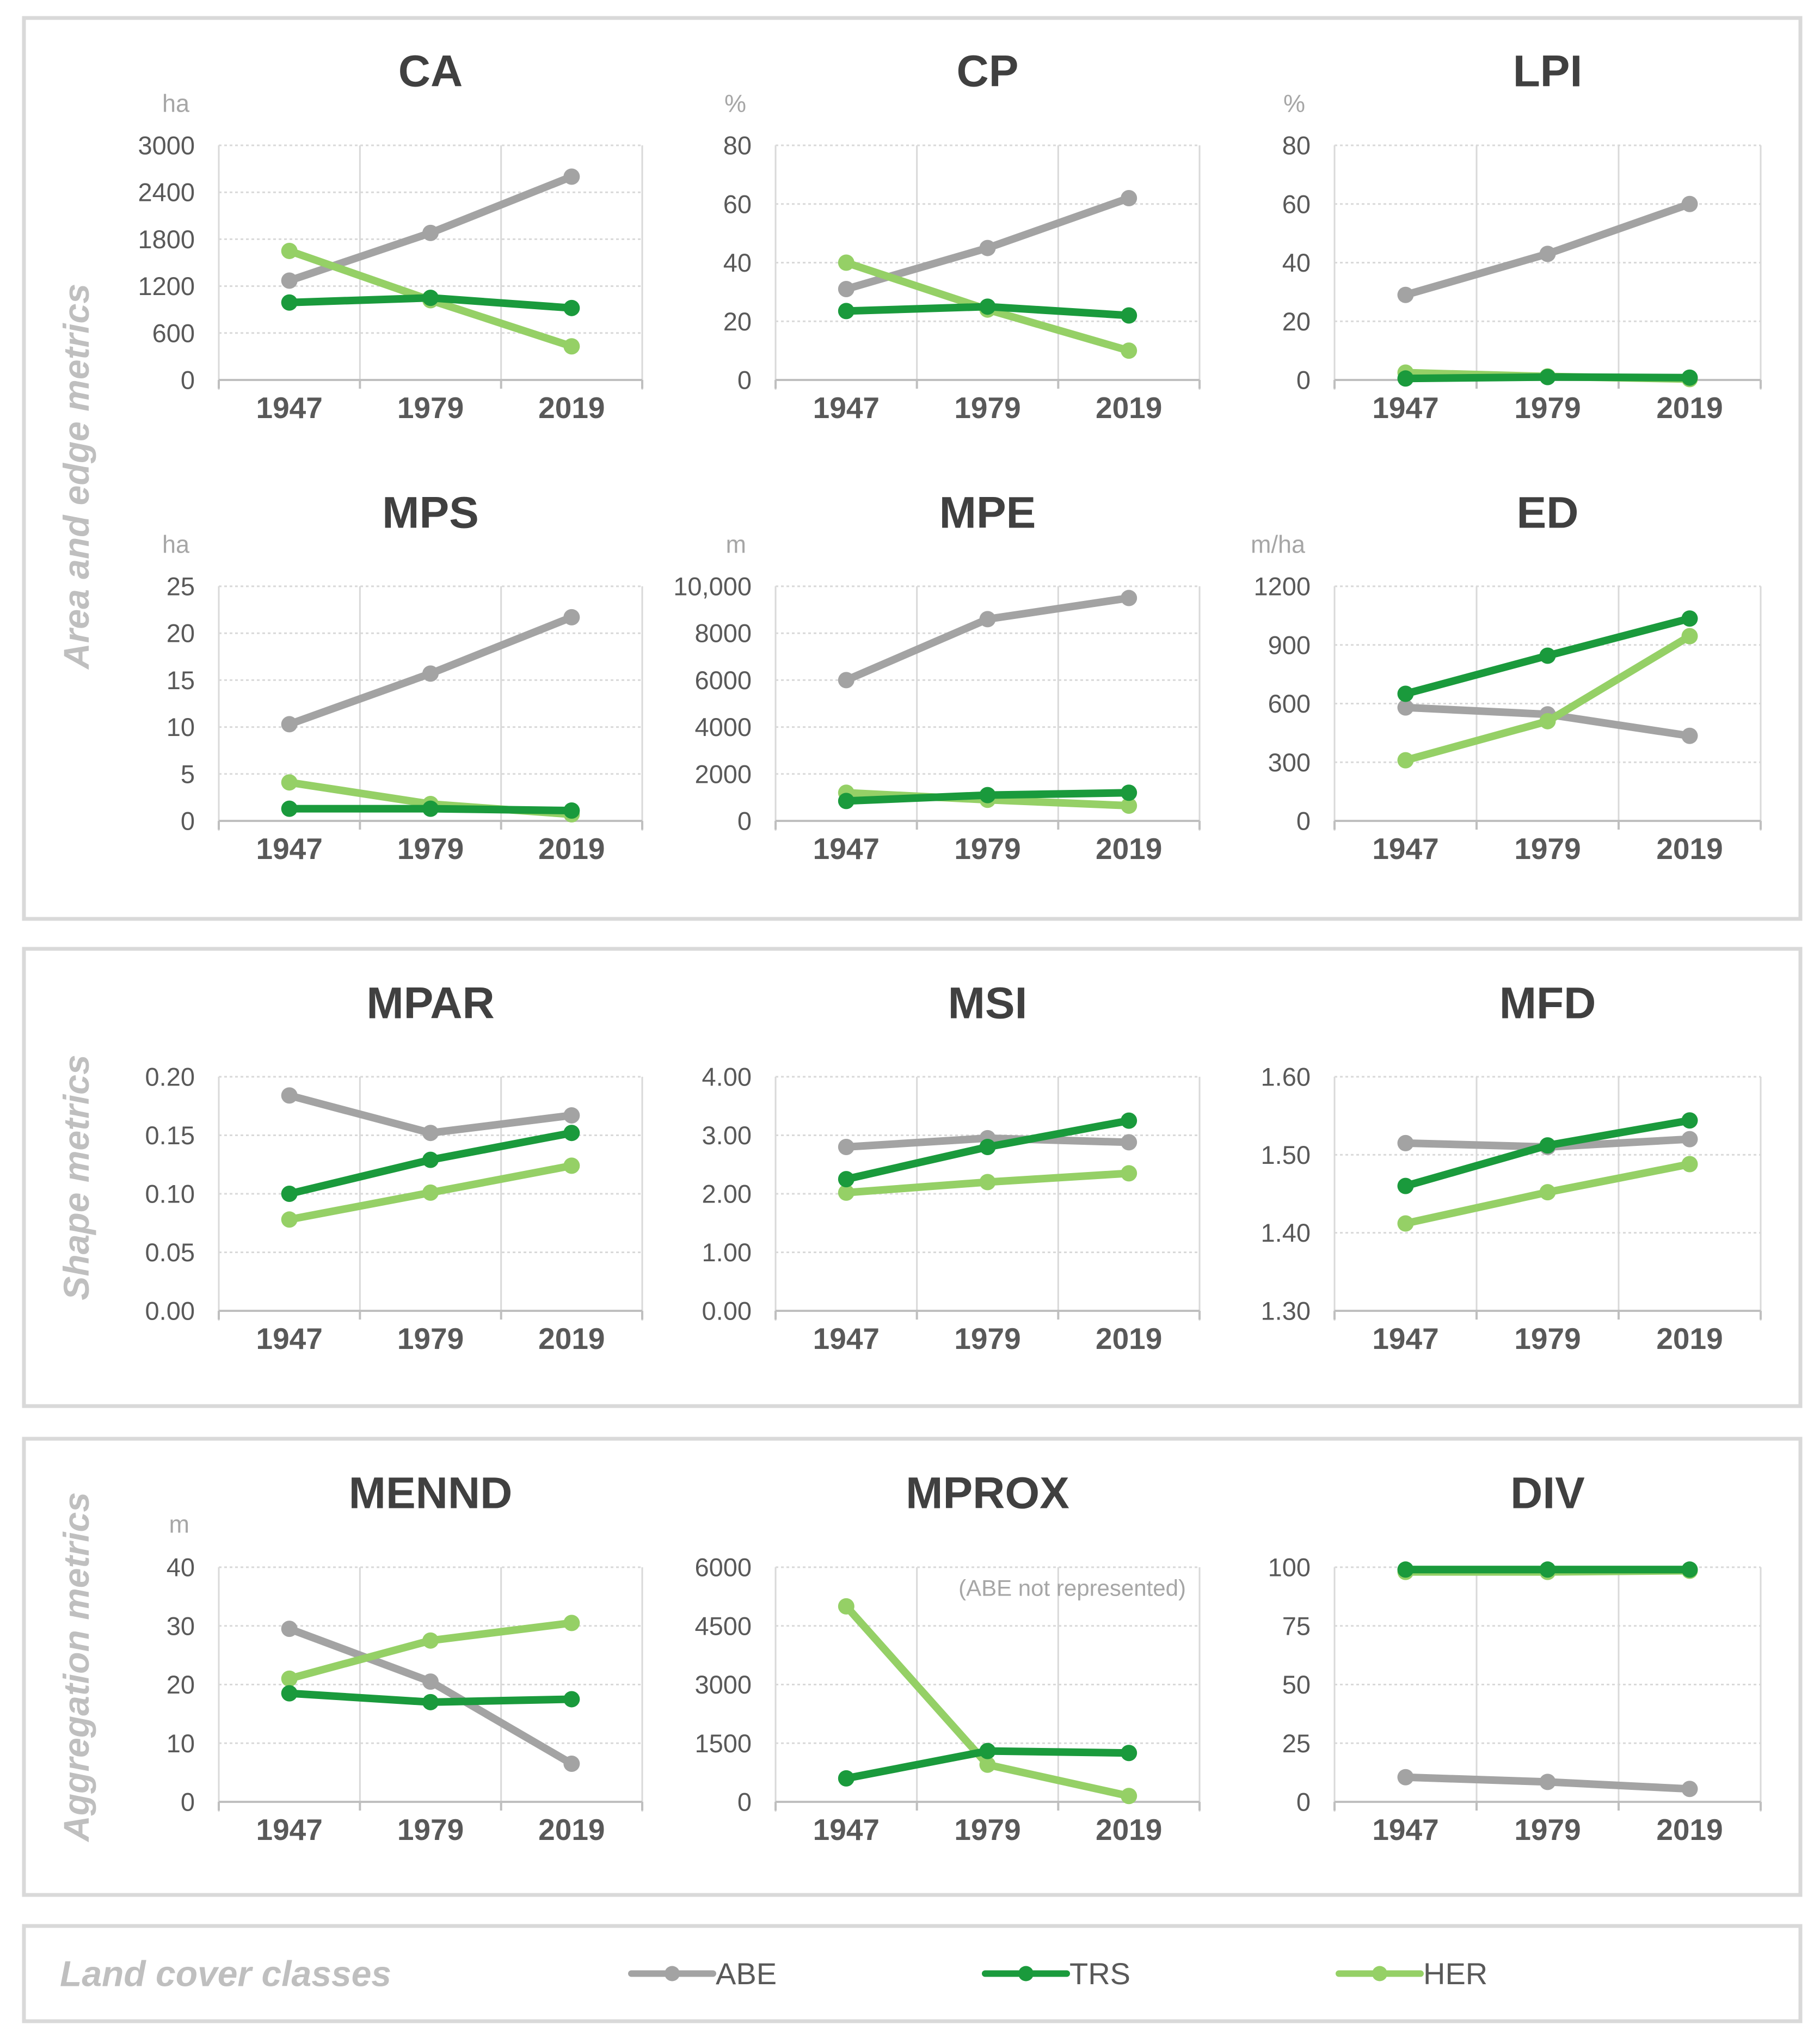 The width and height of the screenshot is (1820, 2043). Describe the element at coordinates (1548, 71) in the screenshot. I see `chart-title: LPI` at that location.